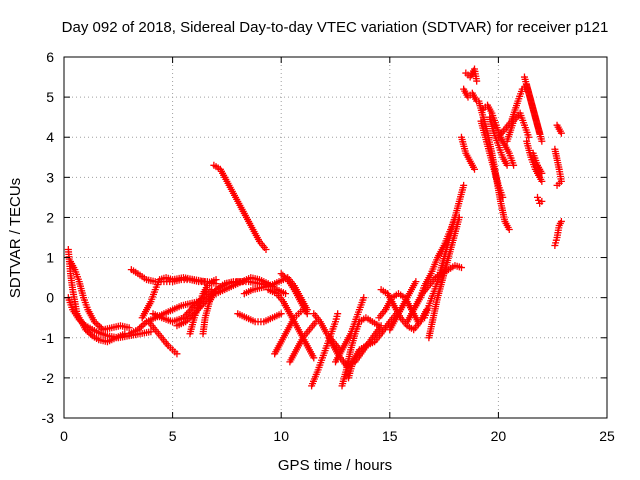 This screenshot has width=640, height=480. Describe the element at coordinates (50, 298) in the screenshot. I see `y-tick-label: 0` at that location.